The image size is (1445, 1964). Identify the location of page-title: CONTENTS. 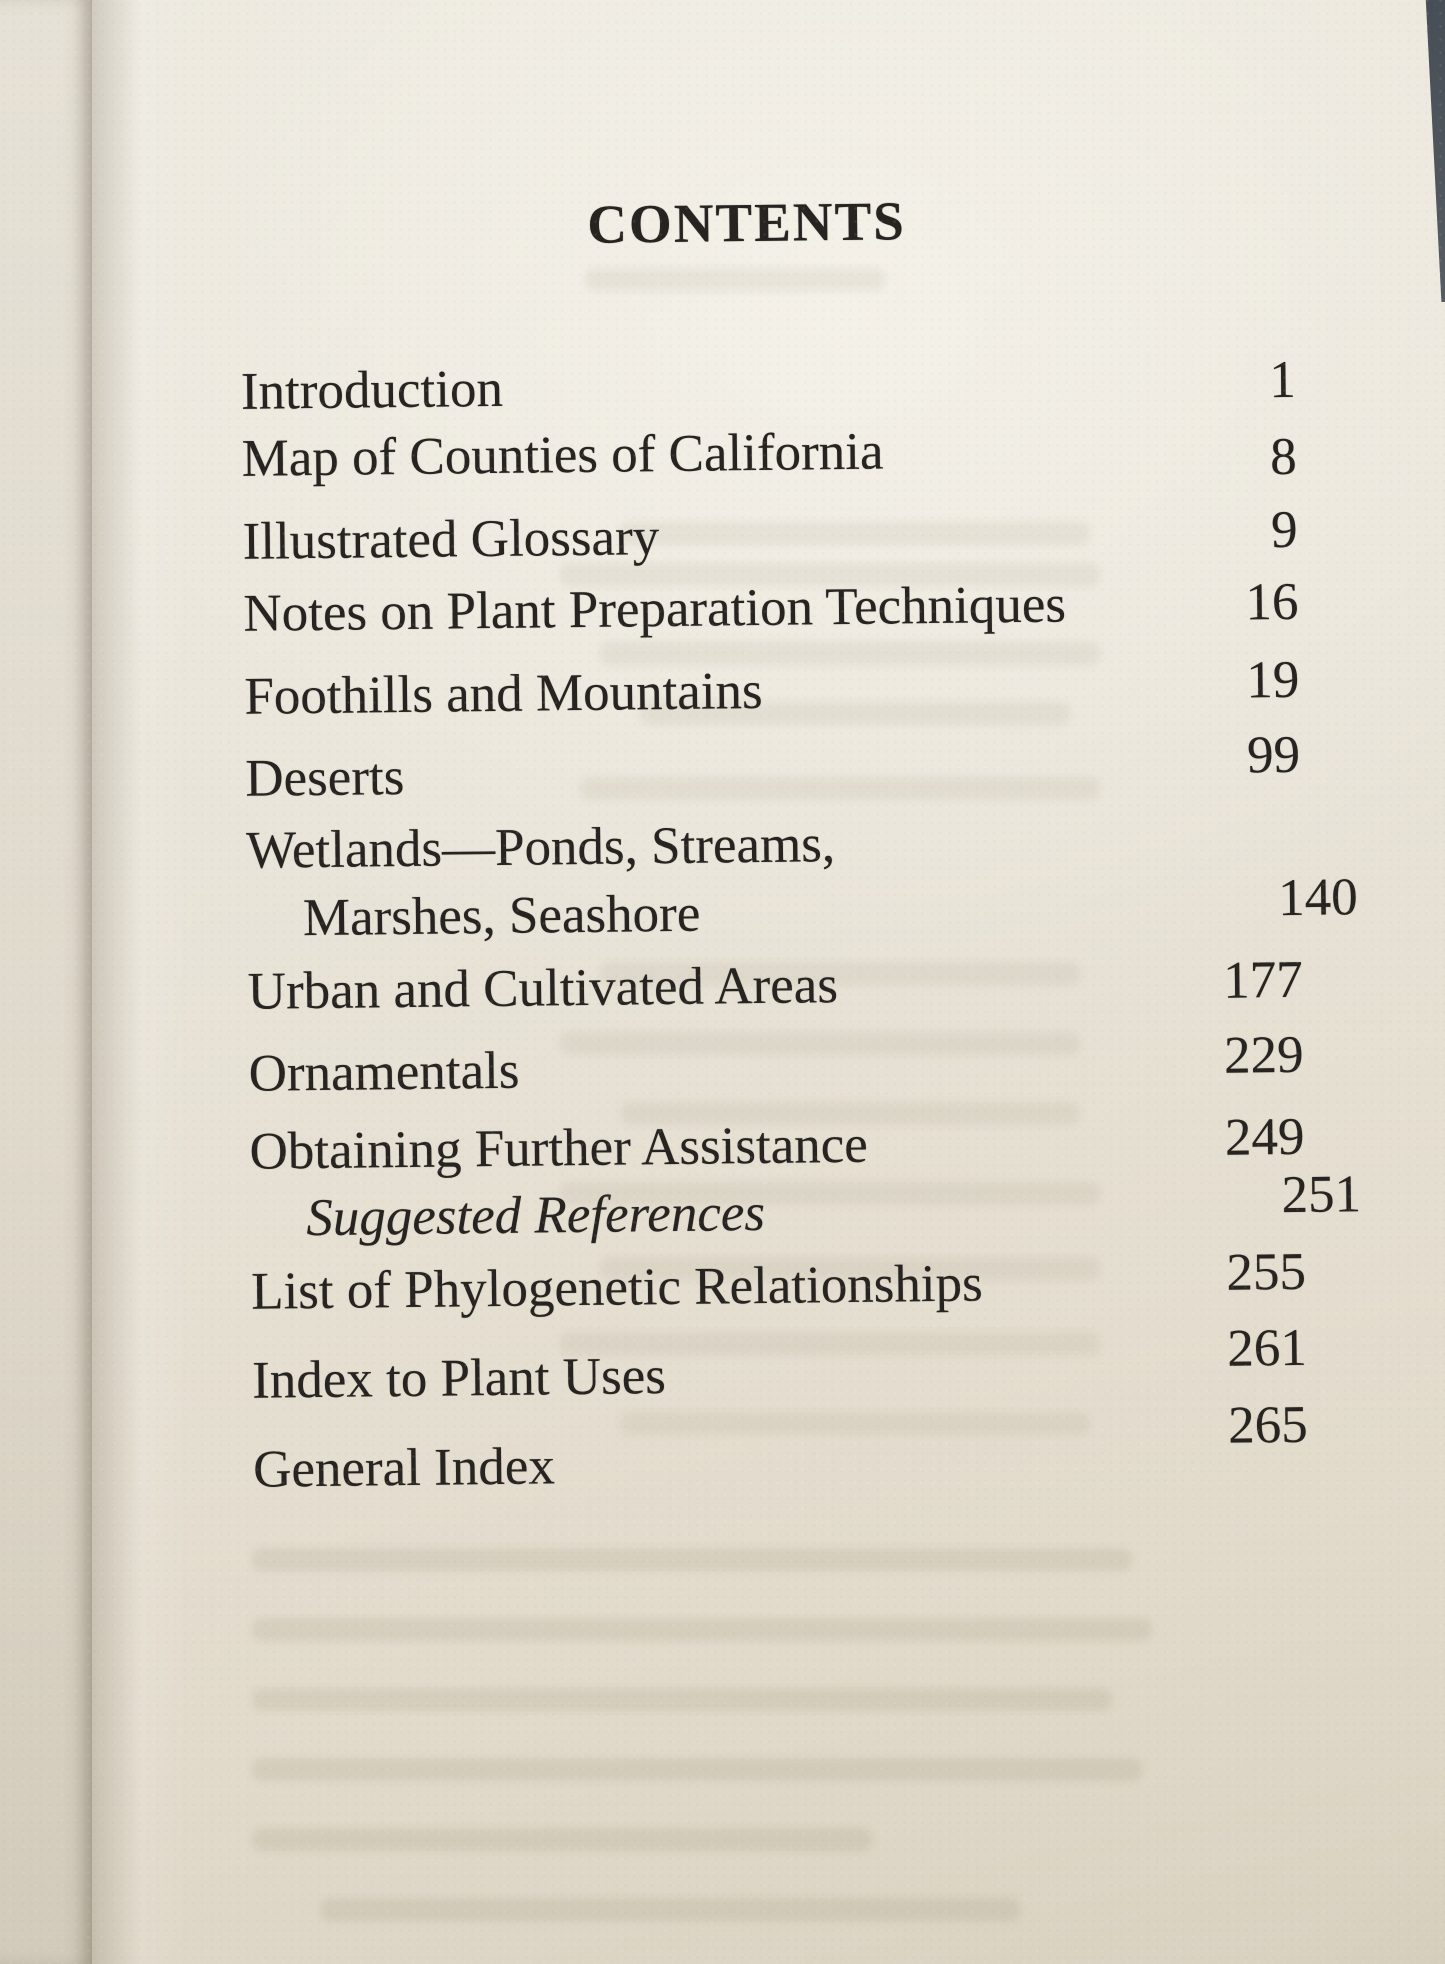
(746, 222).